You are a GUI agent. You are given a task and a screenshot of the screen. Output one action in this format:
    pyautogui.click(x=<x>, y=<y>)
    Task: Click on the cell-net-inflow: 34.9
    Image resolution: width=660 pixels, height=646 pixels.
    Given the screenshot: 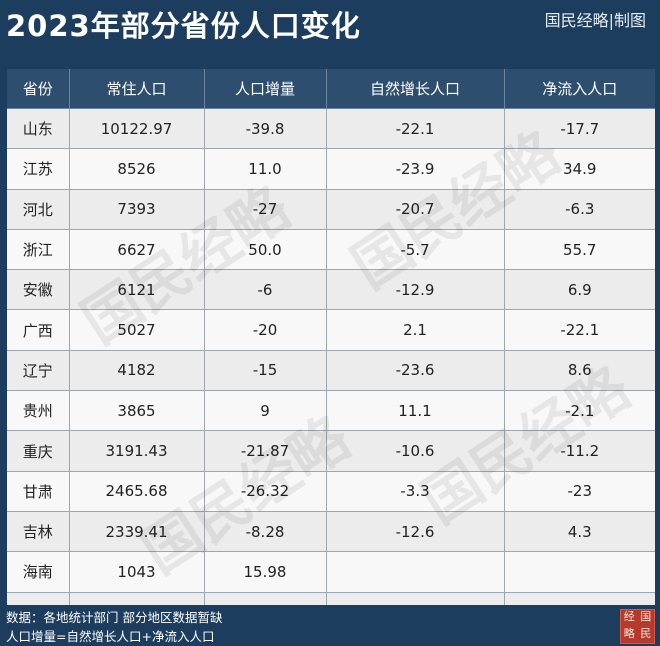 What is the action you would take?
    pyautogui.click(x=579, y=169)
    